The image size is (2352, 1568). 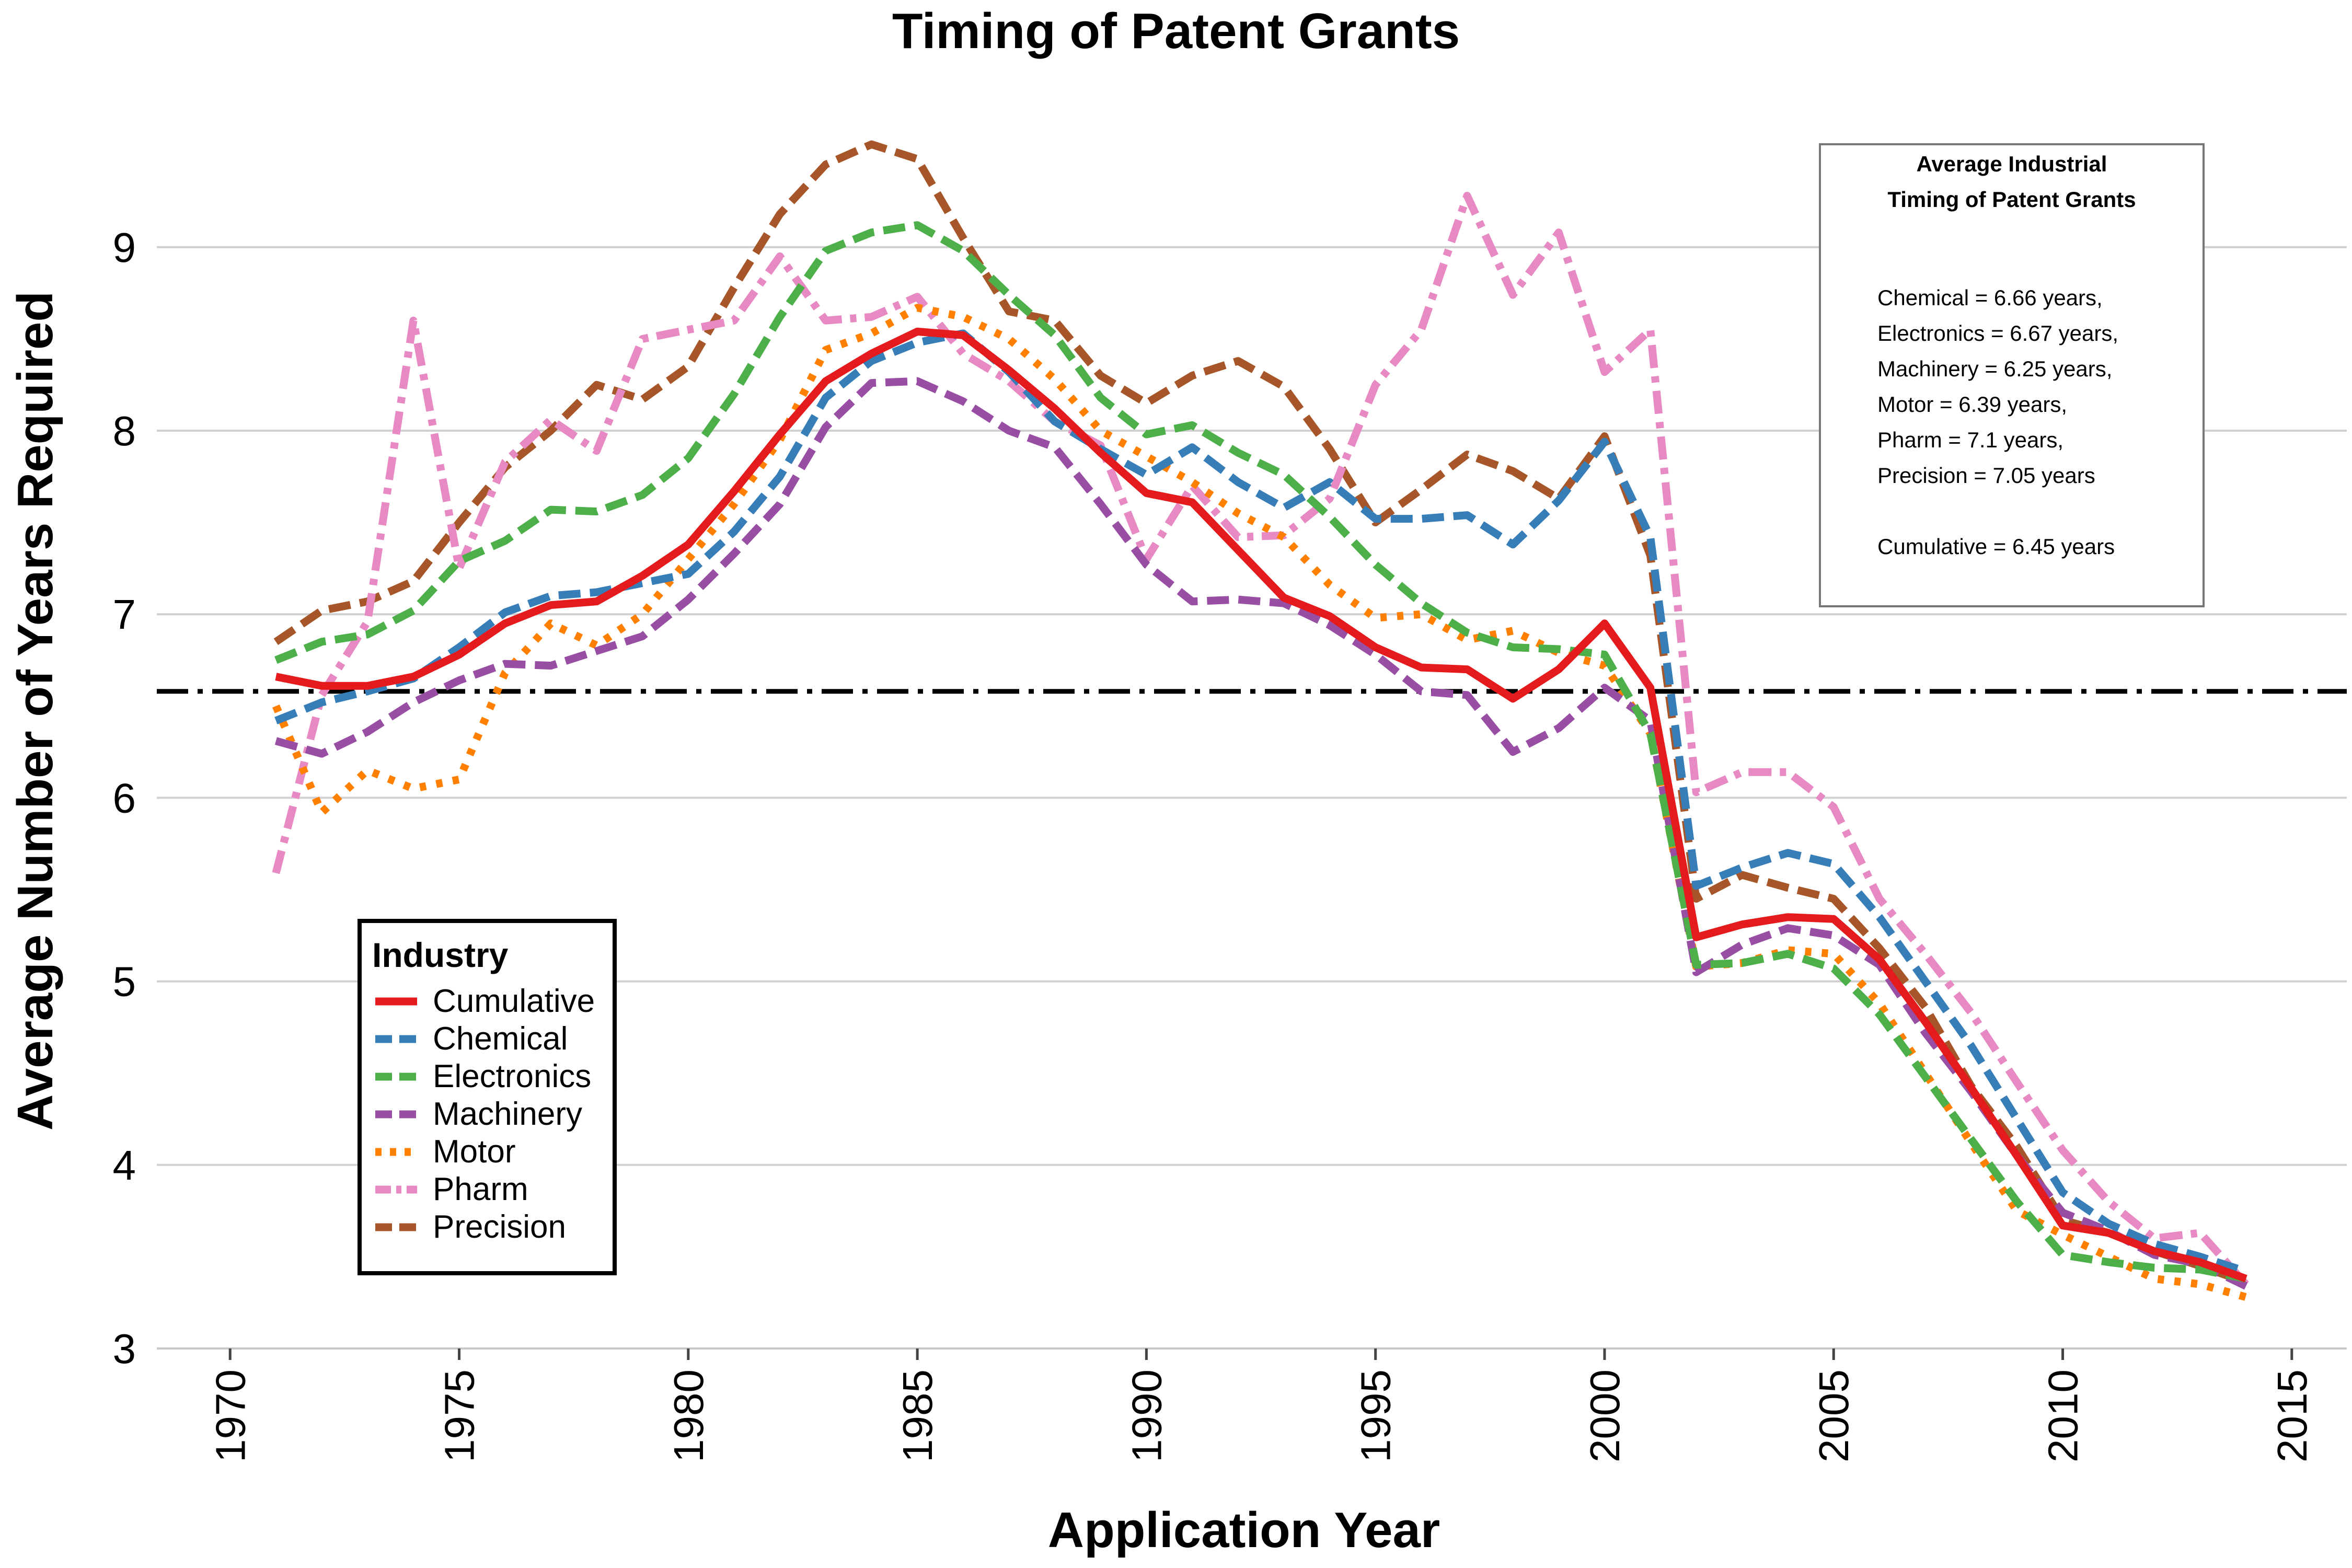 What do you see at coordinates (917, 1415) in the screenshot?
I see `x-tick-label: 1985` at bounding box center [917, 1415].